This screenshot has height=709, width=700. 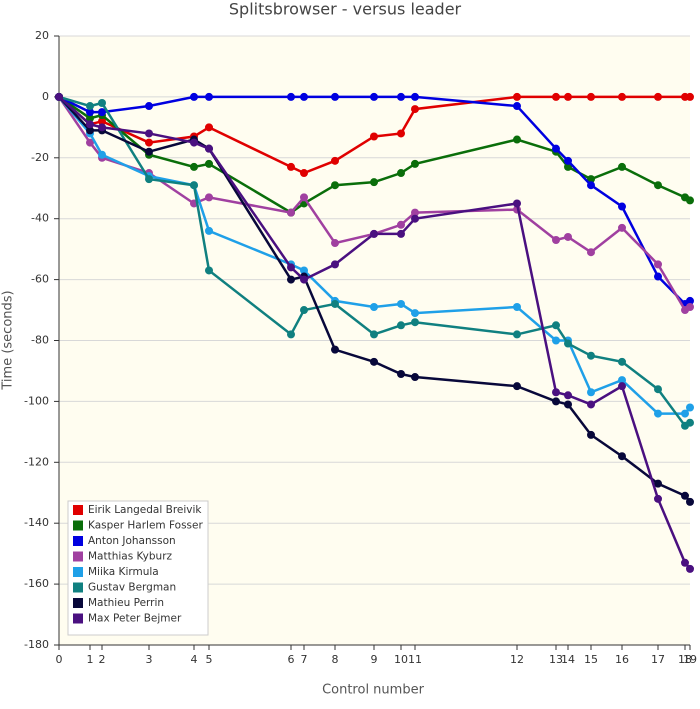 I want to click on x-tick-label: 8, so click(x=335, y=659).